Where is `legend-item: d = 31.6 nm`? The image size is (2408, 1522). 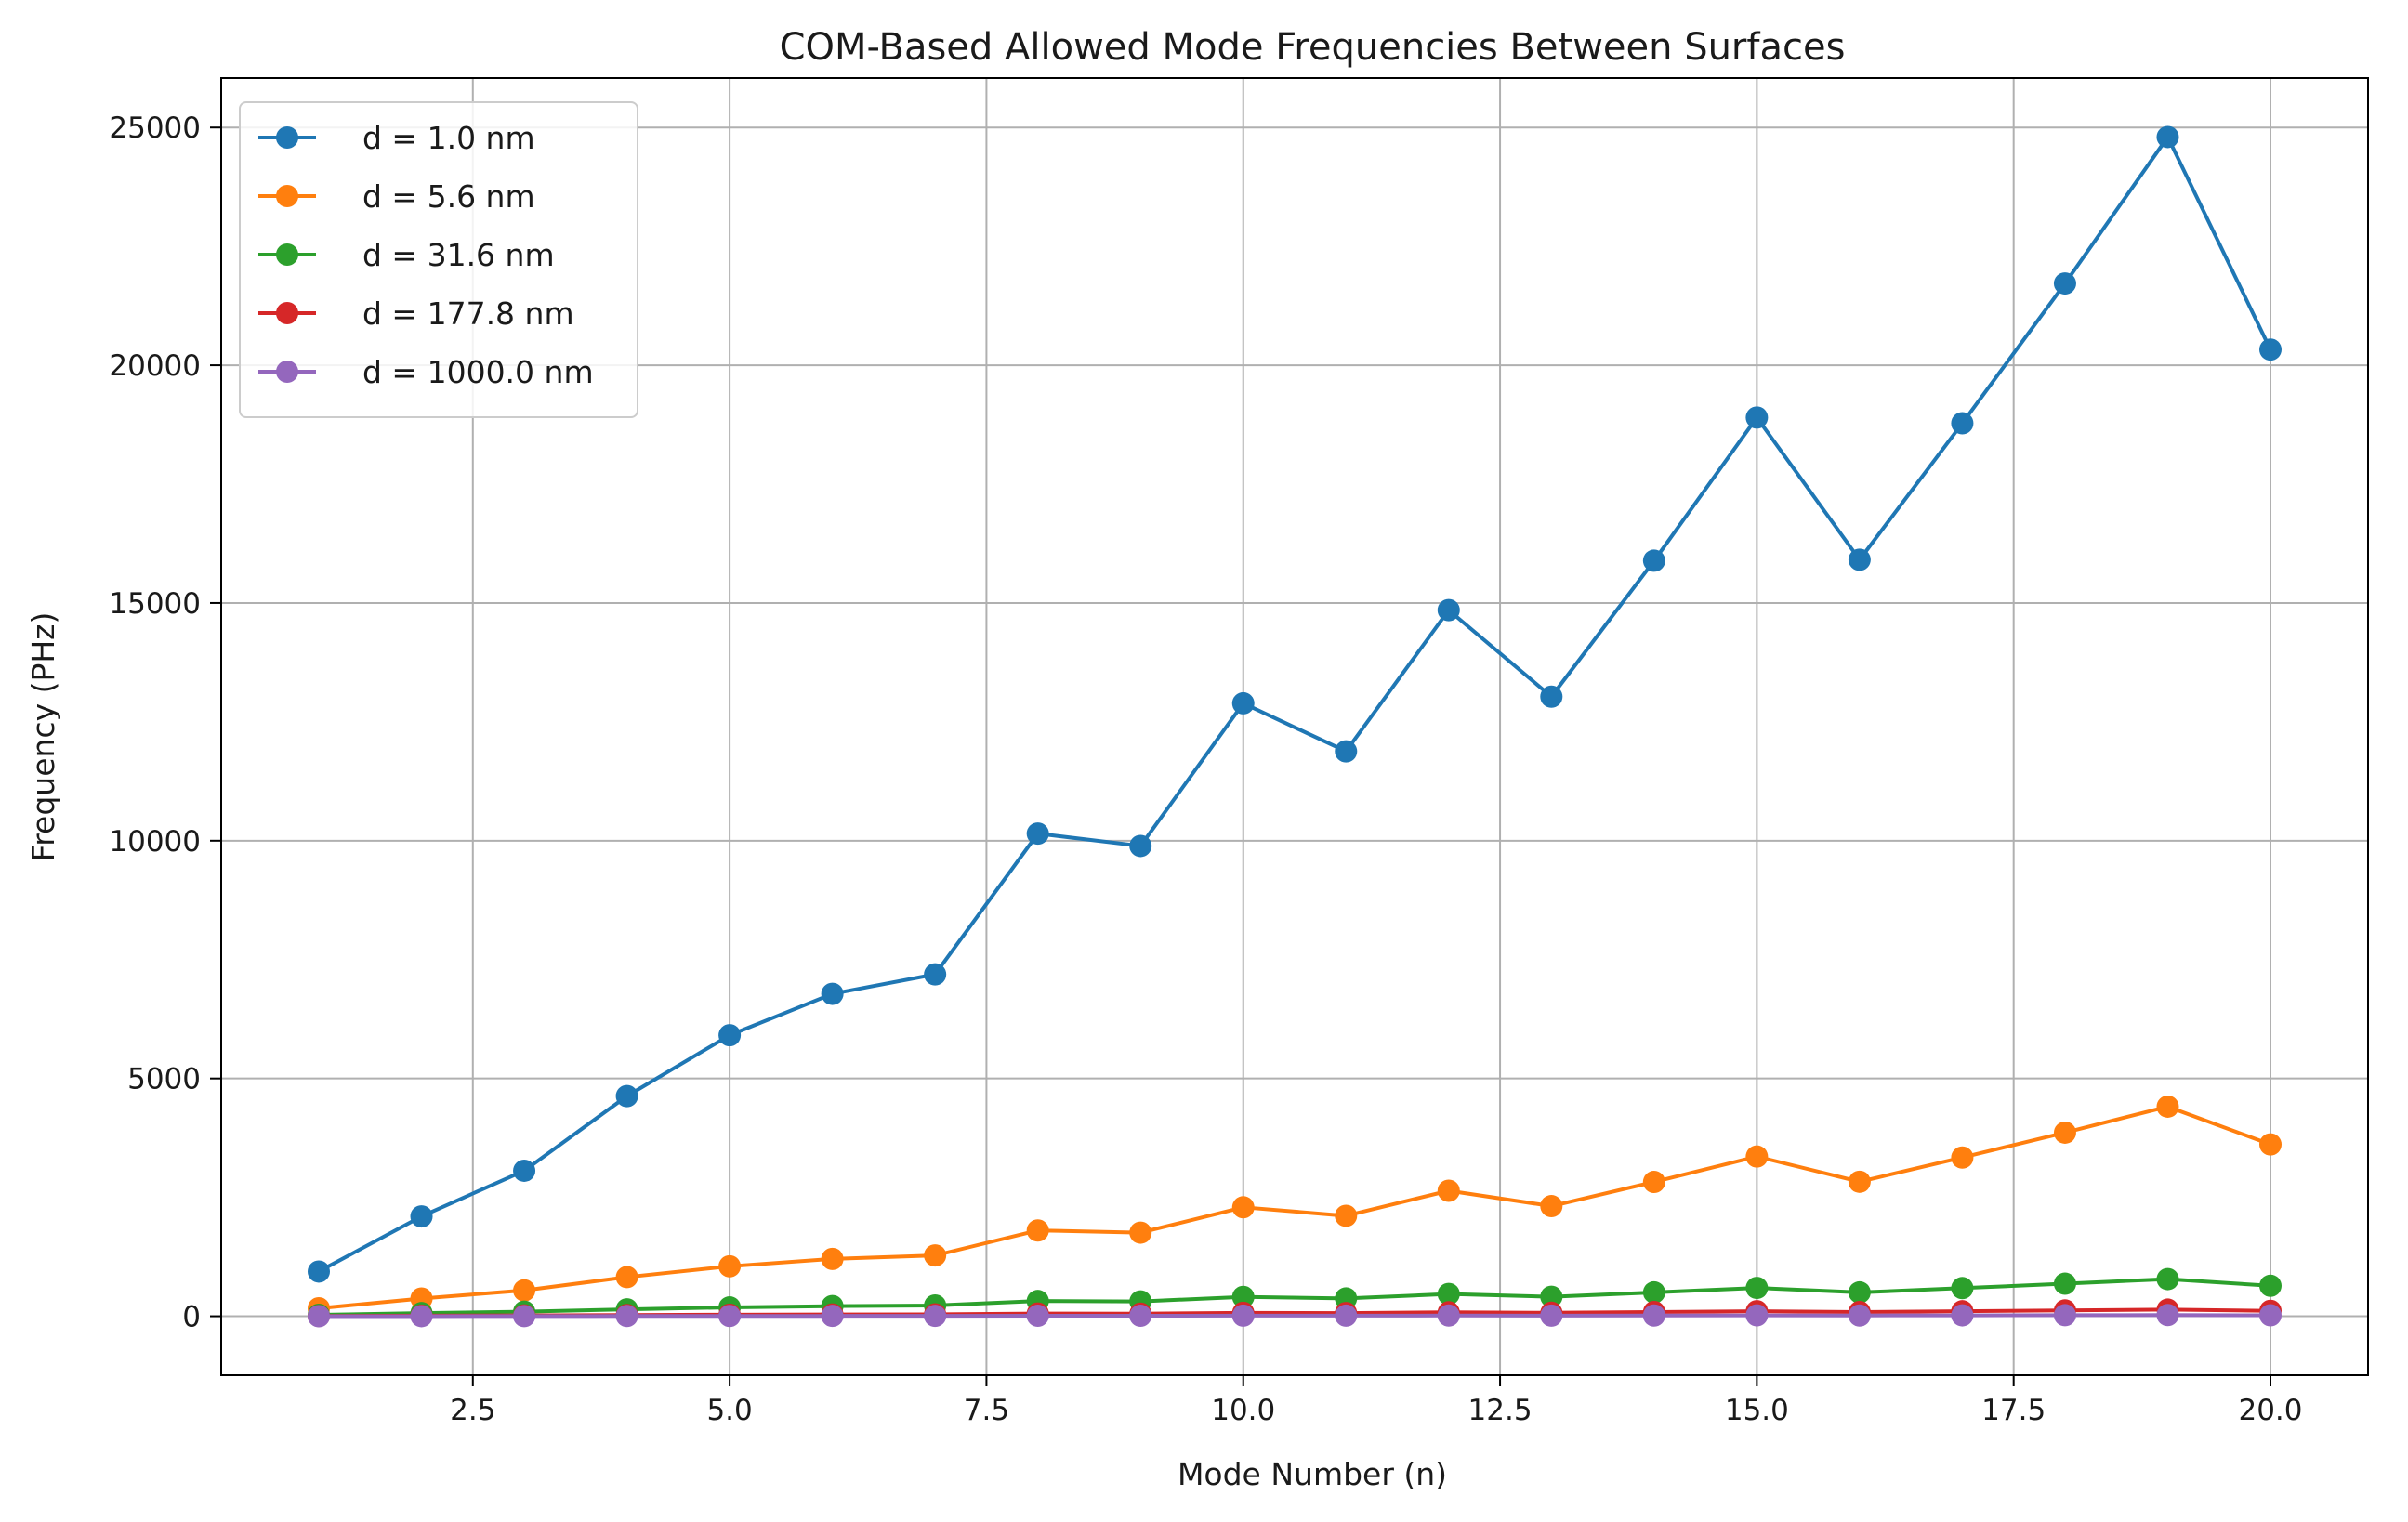 legend-item: d = 31.6 nm is located at coordinates (406, 255).